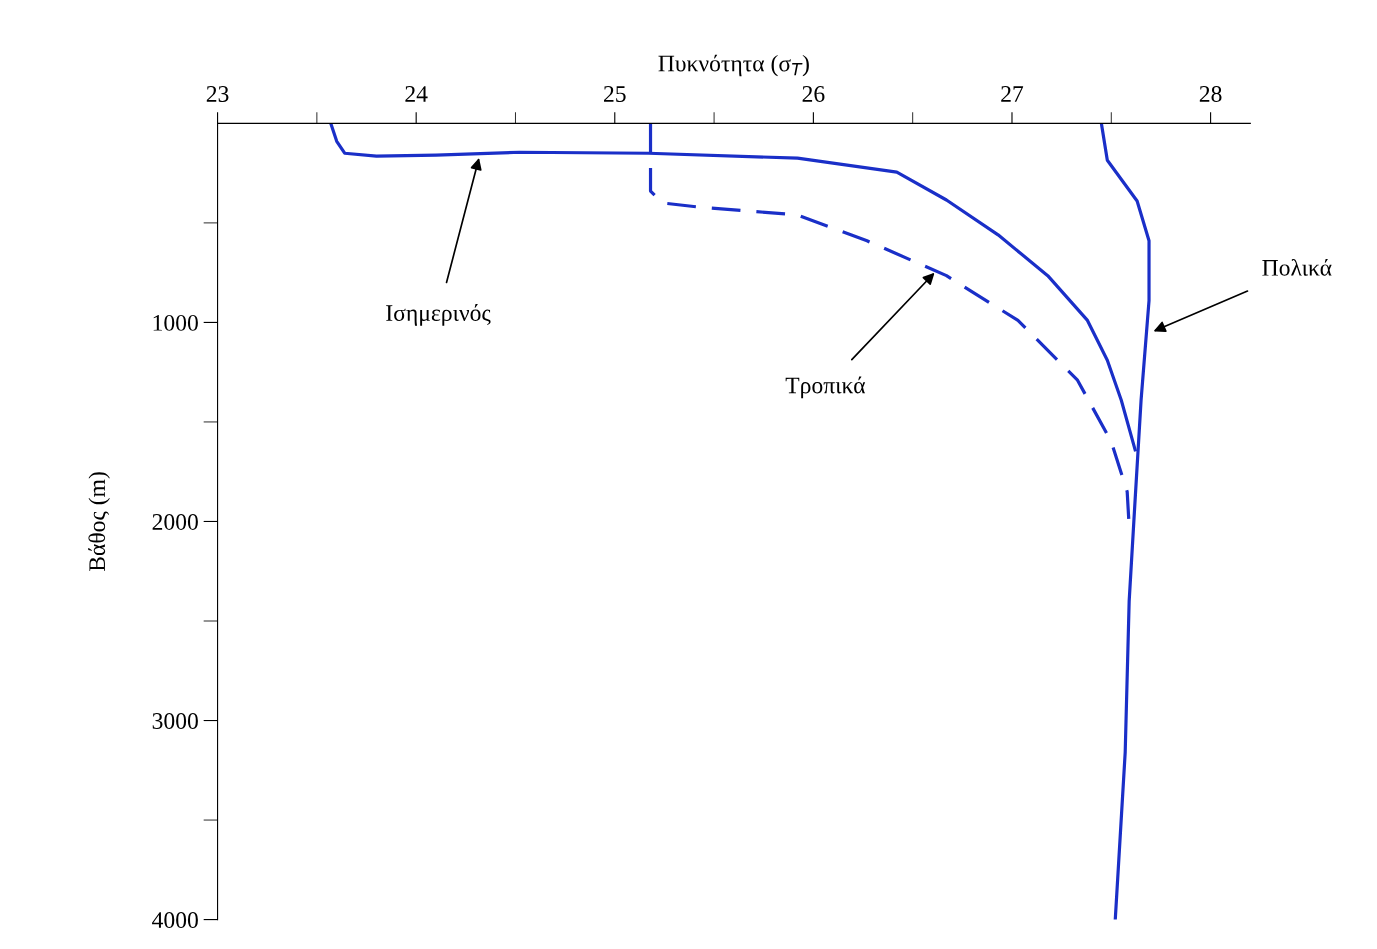 The height and width of the screenshot is (949, 1377). Describe the element at coordinates (175, 322) in the screenshot. I see `y-tick-label: 1000` at that location.